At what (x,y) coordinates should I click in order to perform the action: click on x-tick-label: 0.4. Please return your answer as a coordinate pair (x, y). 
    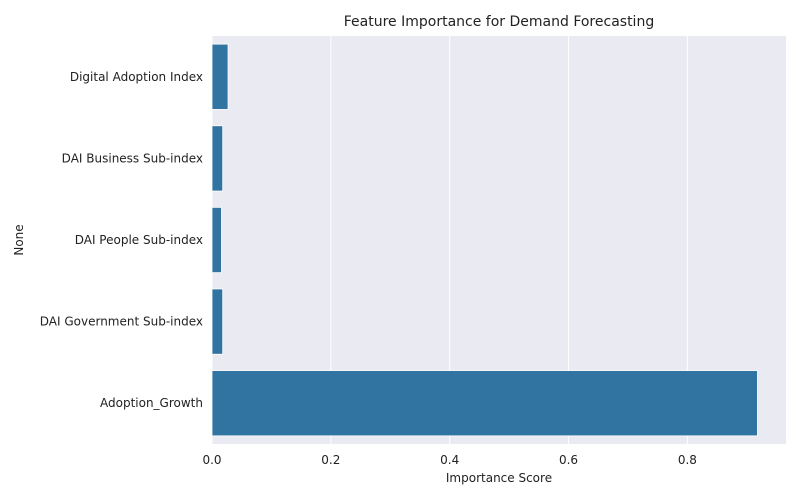
    Looking at the image, I should click on (449, 460).